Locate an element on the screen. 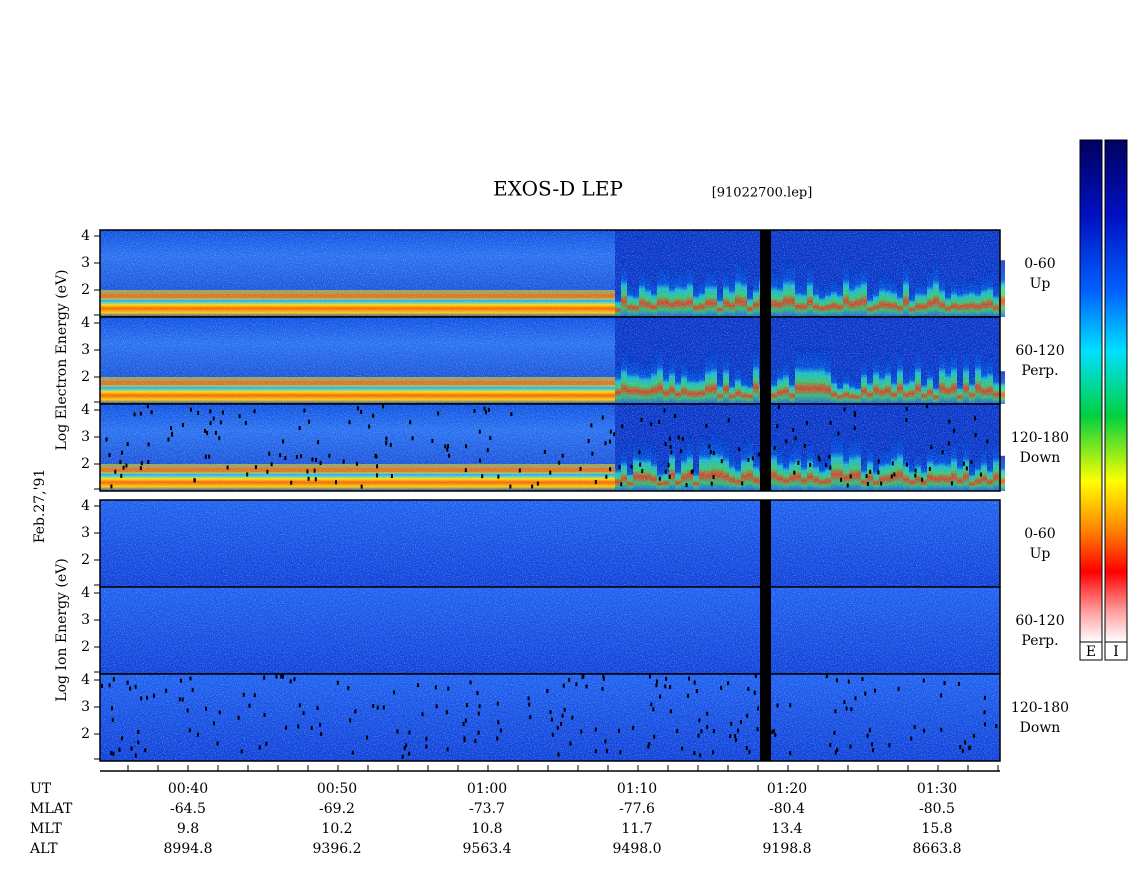  electron-axis-label: Log Electron Energy (eV) is located at coordinates (62, 359).